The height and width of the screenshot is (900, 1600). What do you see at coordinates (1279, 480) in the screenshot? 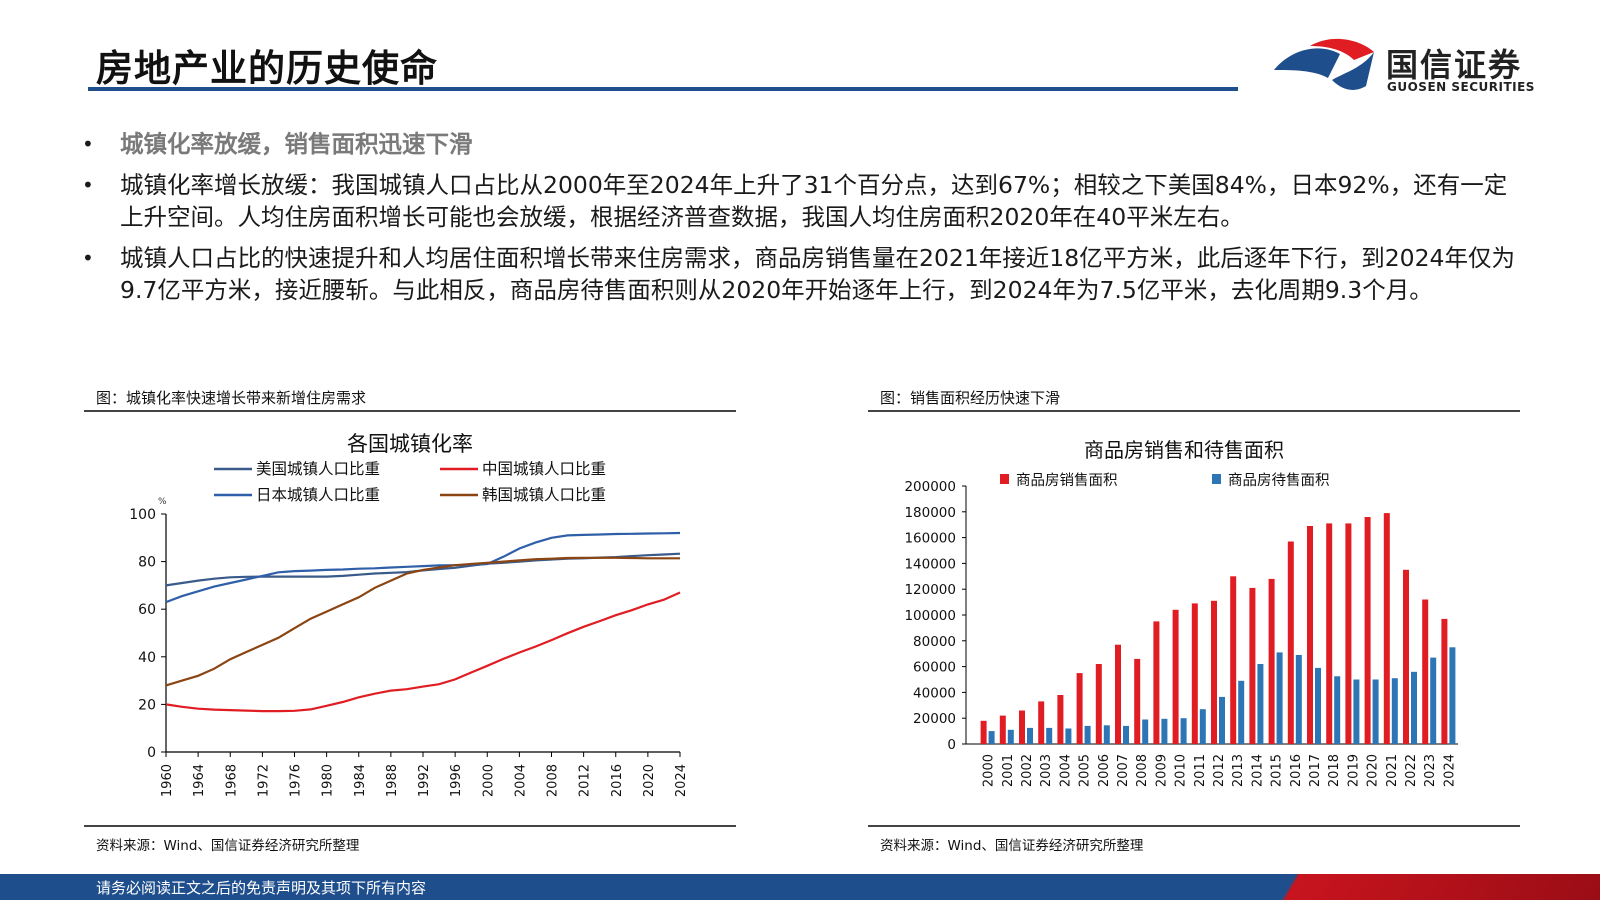
I see `legend-label: 商品房待售面积` at bounding box center [1279, 480].